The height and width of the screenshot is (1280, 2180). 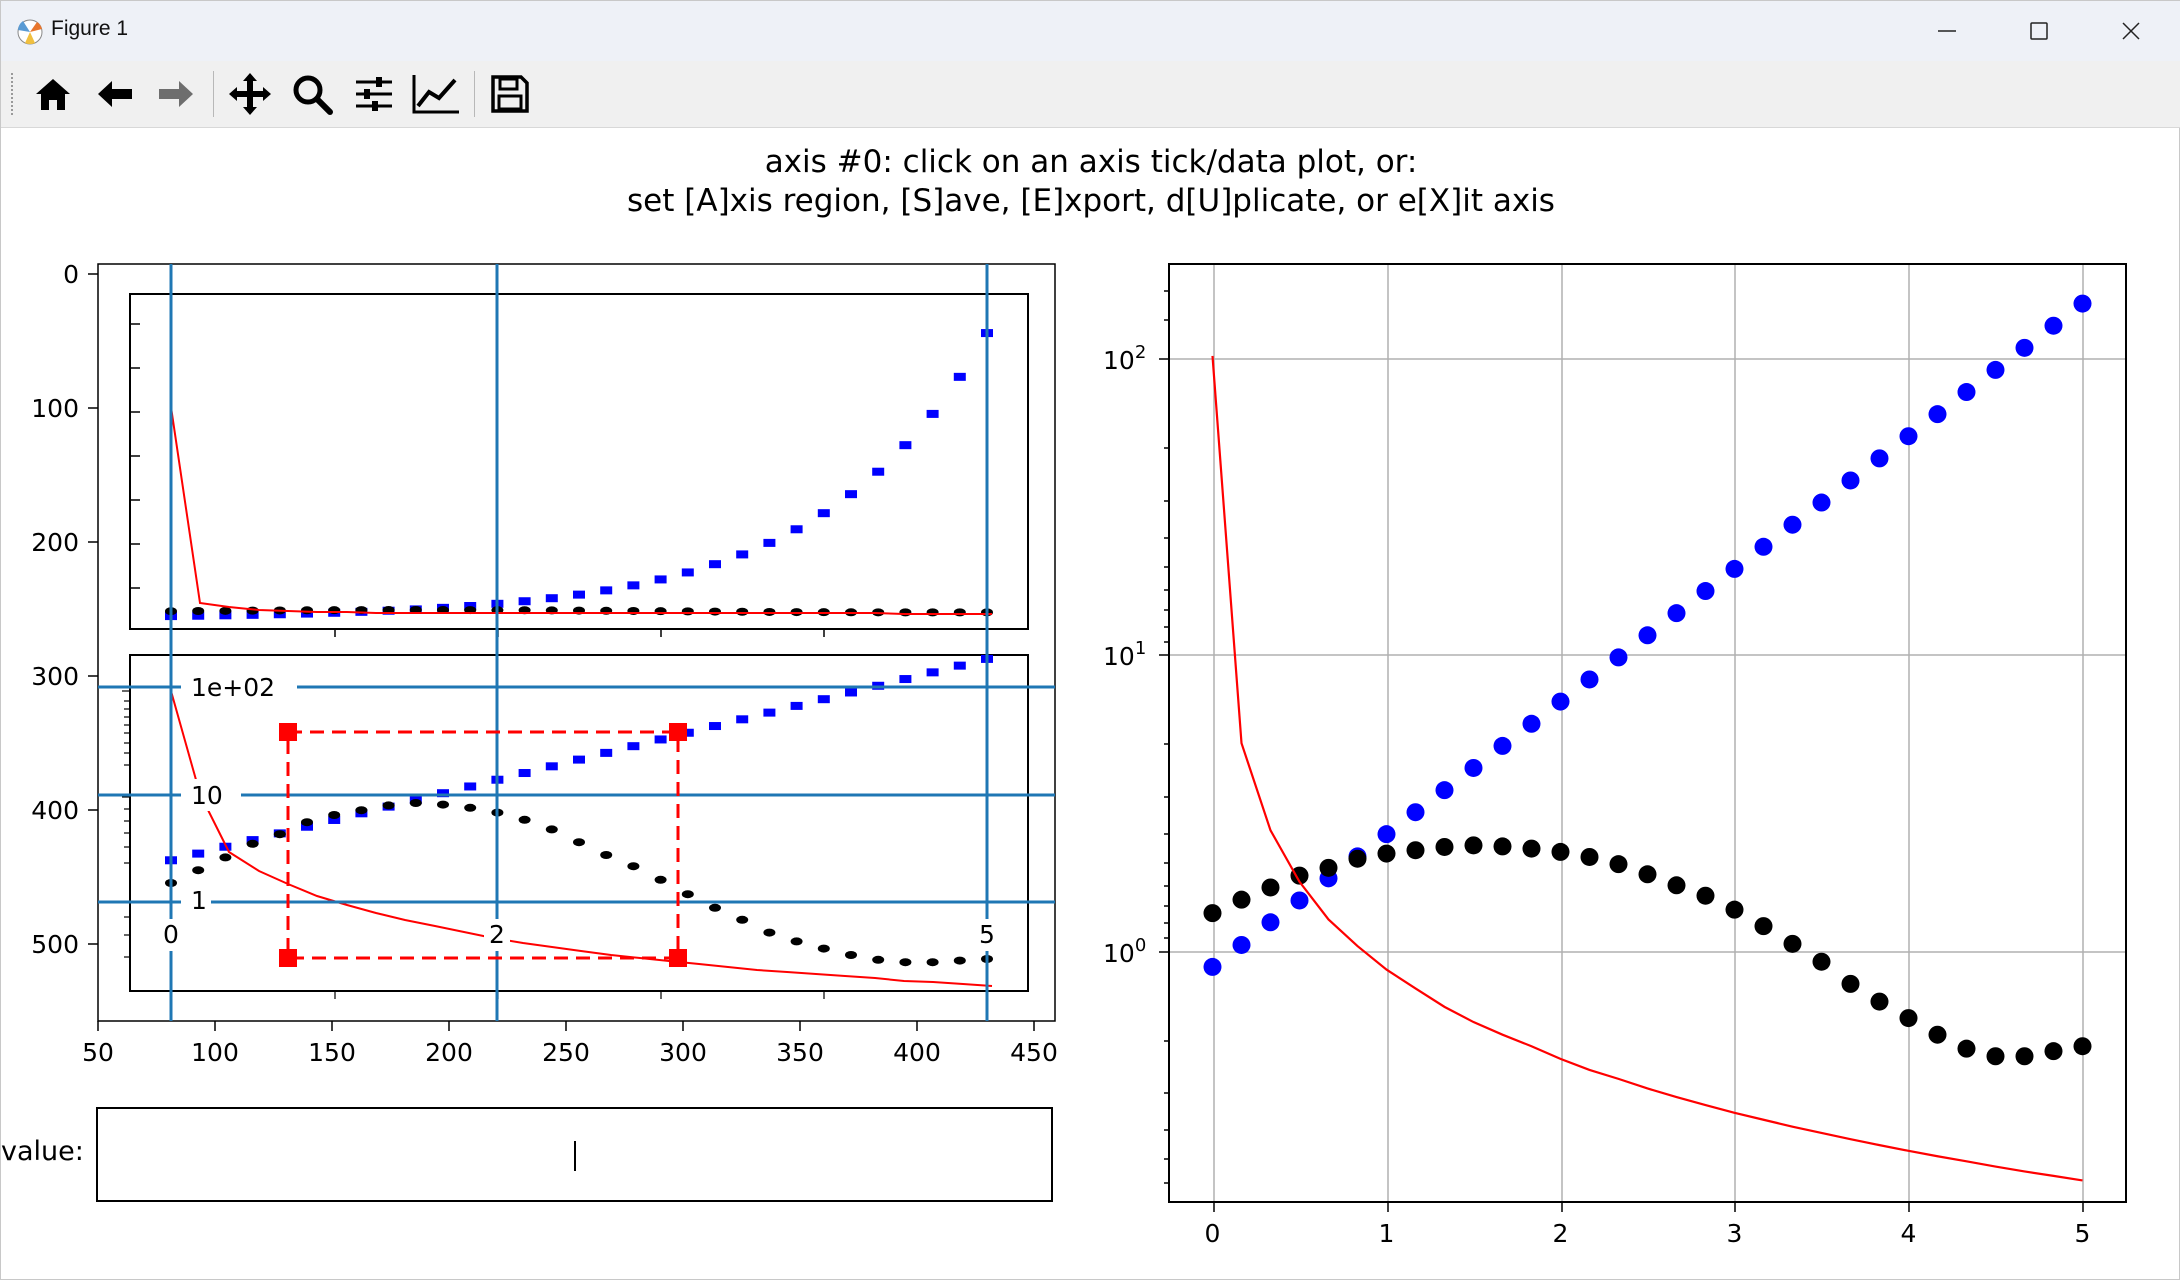 What do you see at coordinates (53, 94) in the screenshot?
I see `home-button` at bounding box center [53, 94].